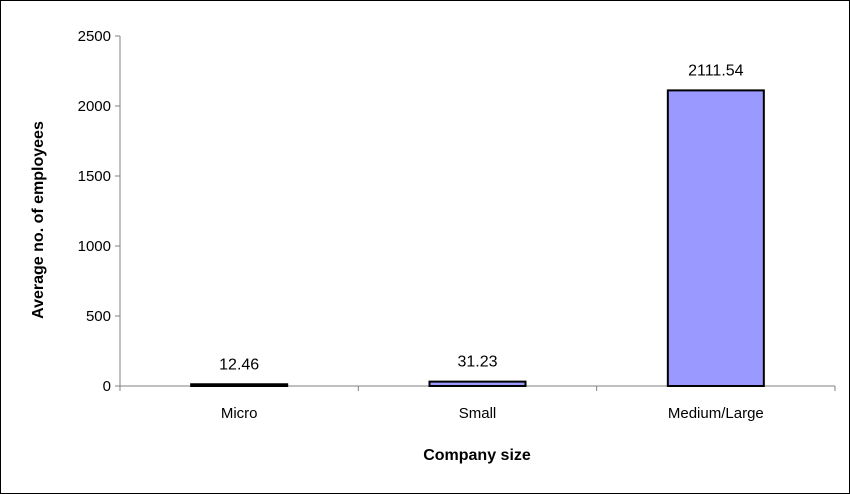  I want to click on y-tick-label: 1500, so click(94, 176).